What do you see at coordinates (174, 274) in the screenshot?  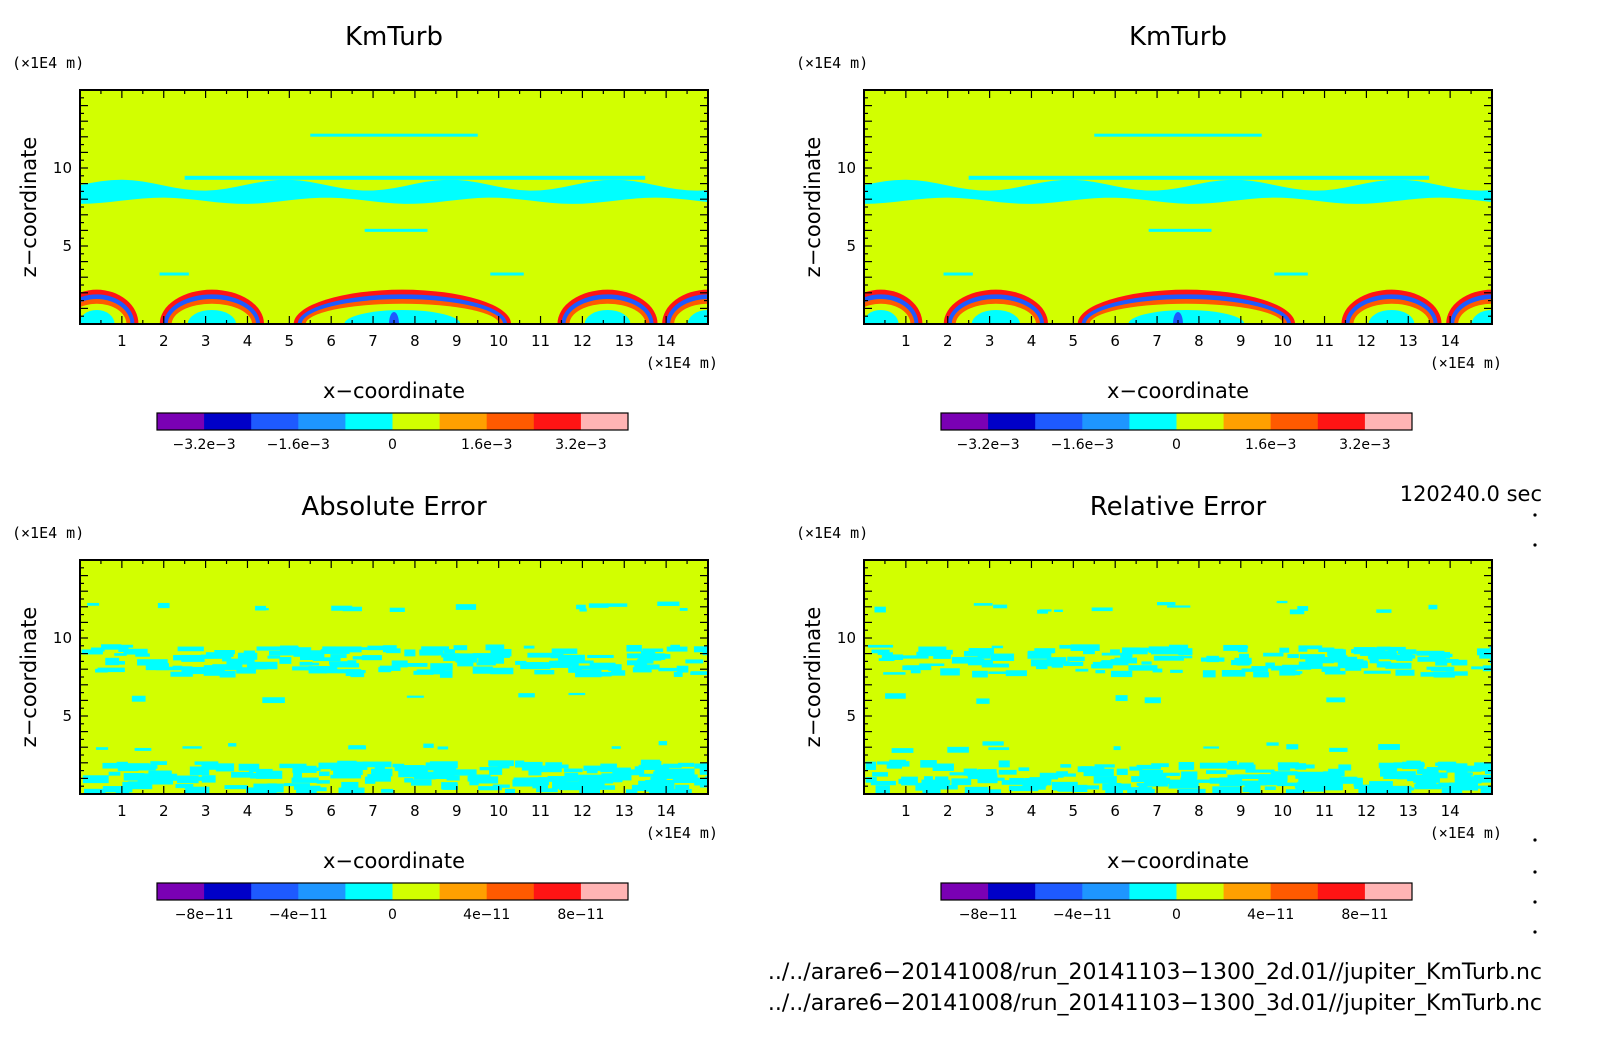 I see `low-cyan-band` at bounding box center [174, 274].